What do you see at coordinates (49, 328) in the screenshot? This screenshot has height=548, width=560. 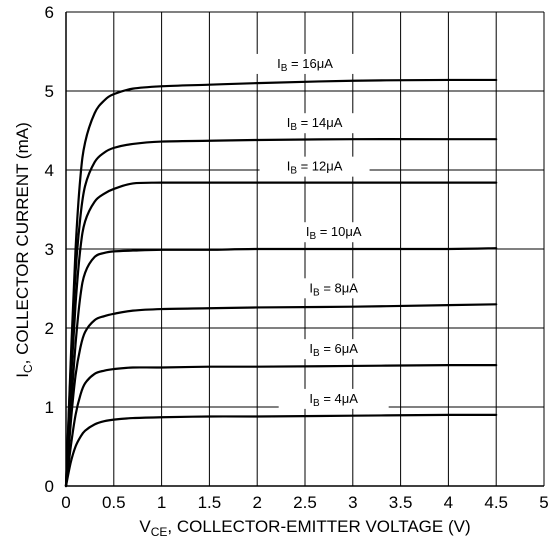 I see `y-tick-label: 2` at bounding box center [49, 328].